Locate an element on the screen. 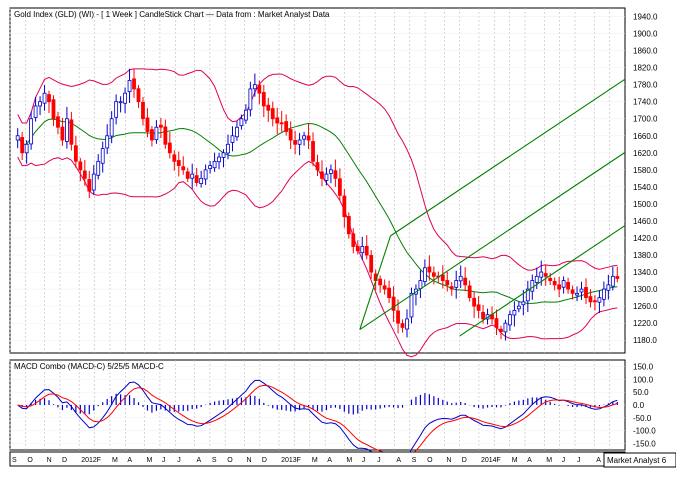  tick-label: O is located at coordinates (430, 460).